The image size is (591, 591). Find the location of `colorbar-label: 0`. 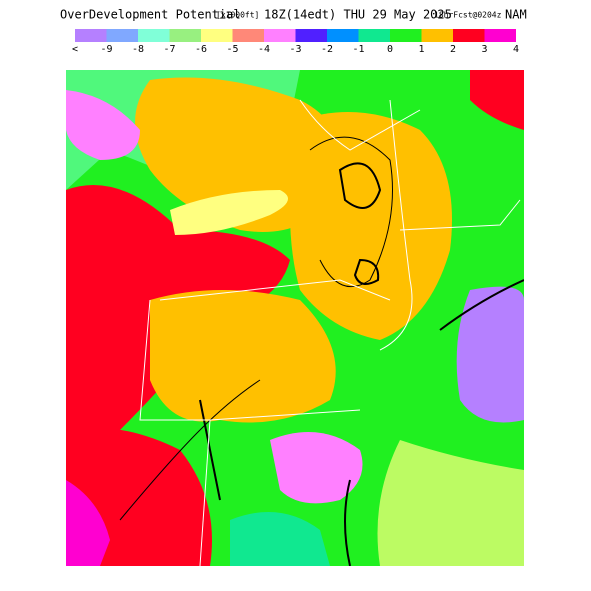

colorbar-label: 0 is located at coordinates (390, 49).